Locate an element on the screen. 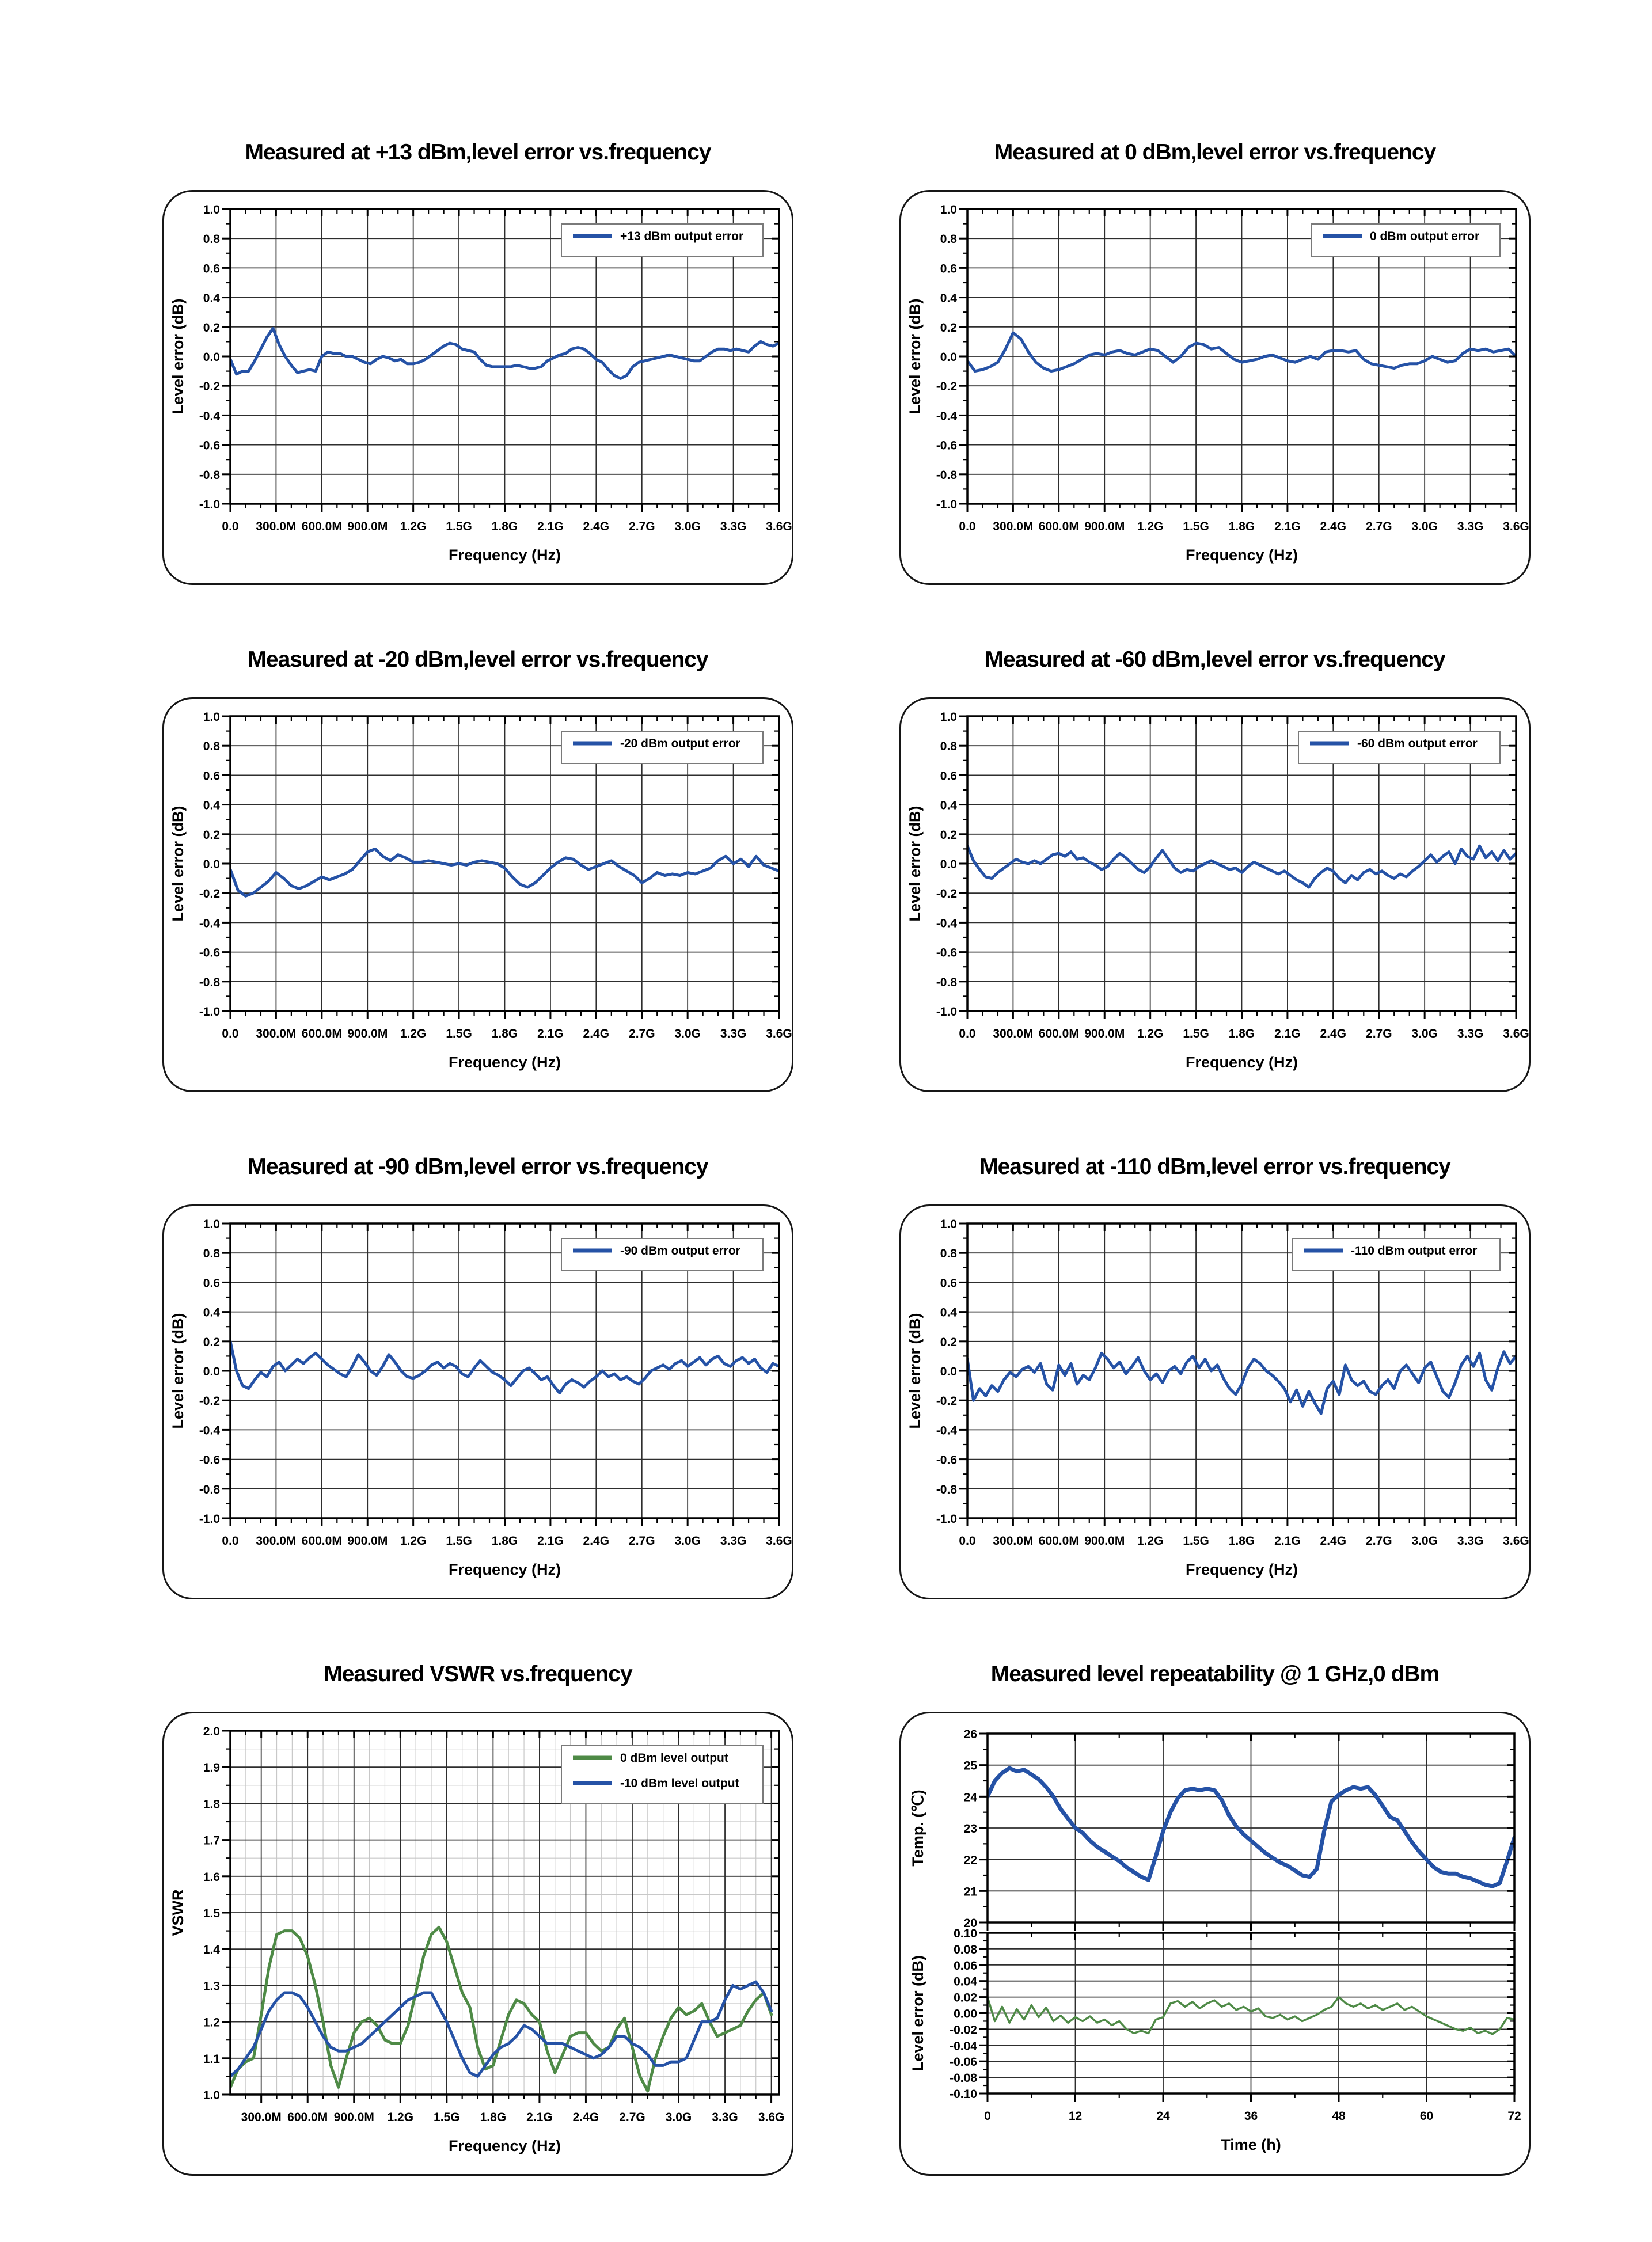 The image size is (1652, 2242). y-tick-label: 1.0 is located at coordinates (948, 1225).